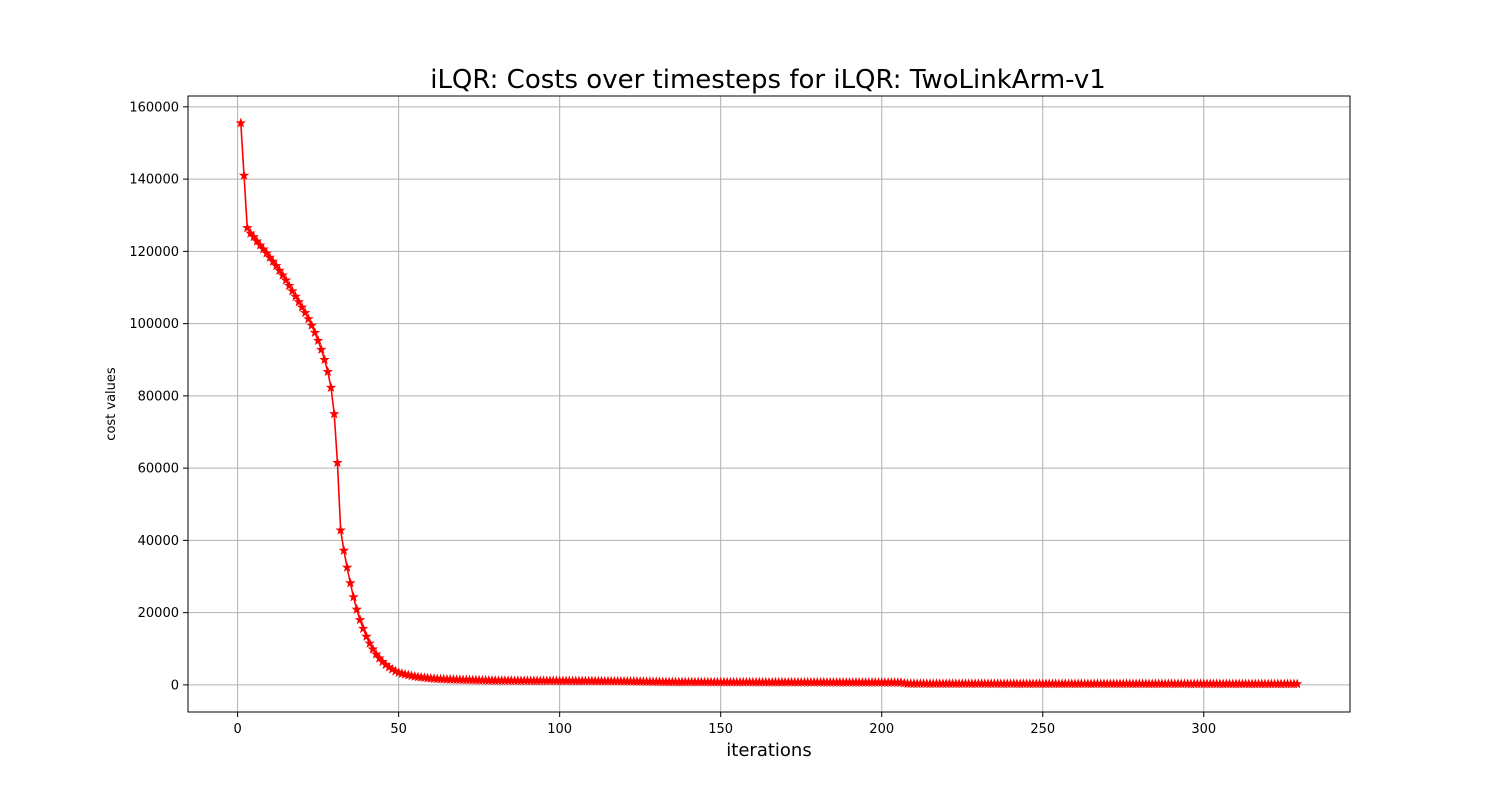  What do you see at coordinates (154, 107) in the screenshot?
I see `y-tick-label: 160000` at bounding box center [154, 107].